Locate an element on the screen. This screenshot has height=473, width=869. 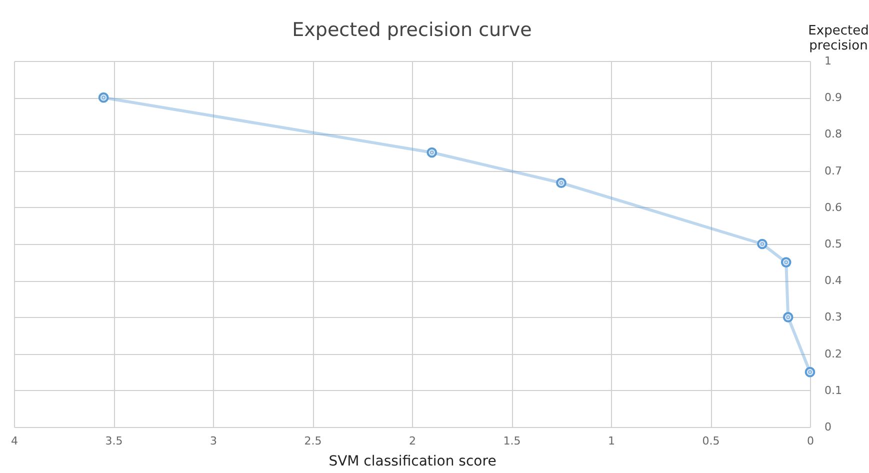
x-tick-label: 4 is located at coordinates (14, 441).